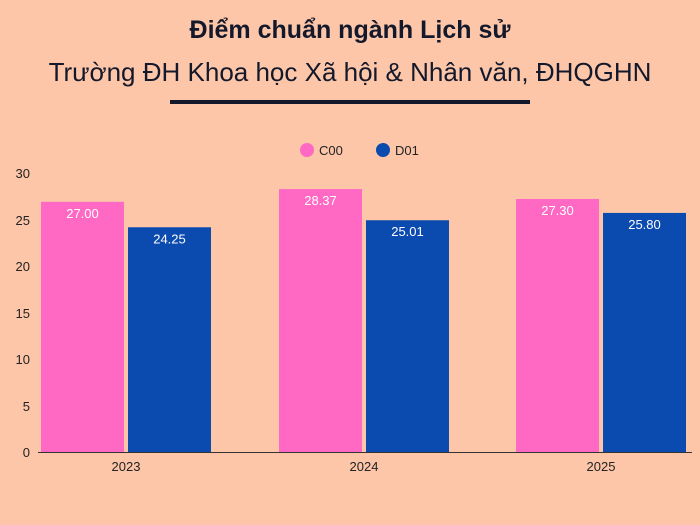 This screenshot has height=525, width=700. What do you see at coordinates (557, 210) in the screenshot?
I see `data-label-c00-2025: 27.30` at bounding box center [557, 210].